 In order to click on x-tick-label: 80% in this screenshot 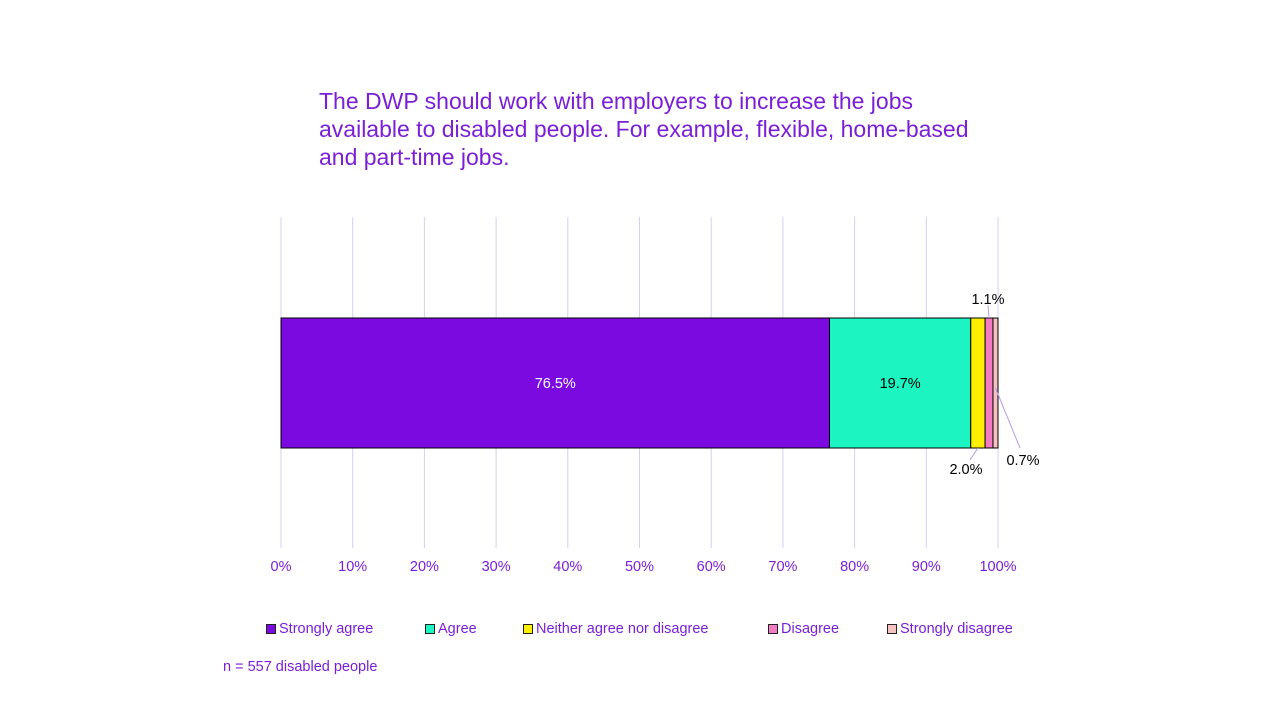, I will do `click(854, 567)`.